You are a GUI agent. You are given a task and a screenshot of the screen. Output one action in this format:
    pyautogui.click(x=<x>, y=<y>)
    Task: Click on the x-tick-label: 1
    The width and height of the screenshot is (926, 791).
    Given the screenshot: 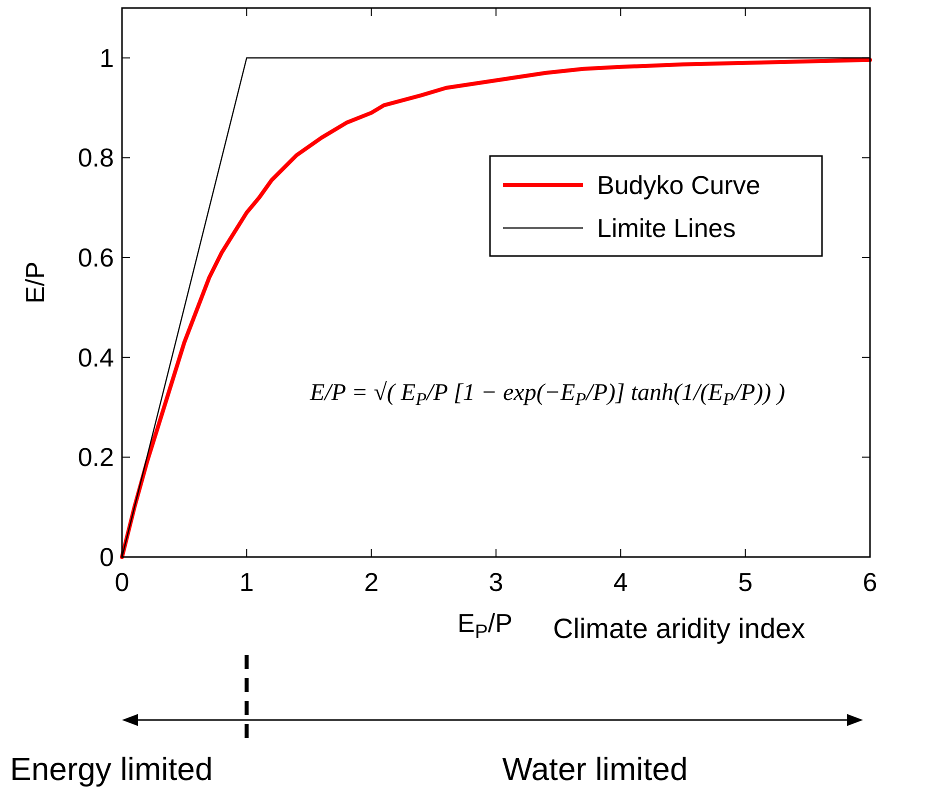 What is the action you would take?
    pyautogui.click(x=246, y=582)
    